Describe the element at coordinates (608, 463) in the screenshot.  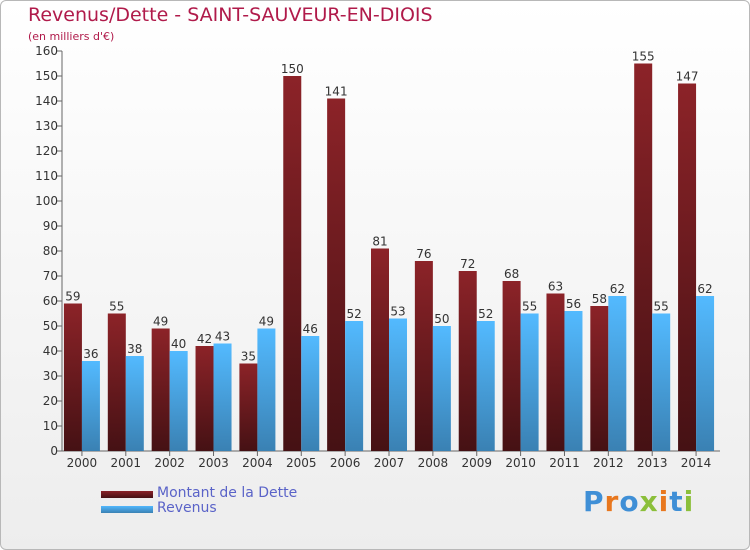
I see `x-tick-label: 2012` at that location.